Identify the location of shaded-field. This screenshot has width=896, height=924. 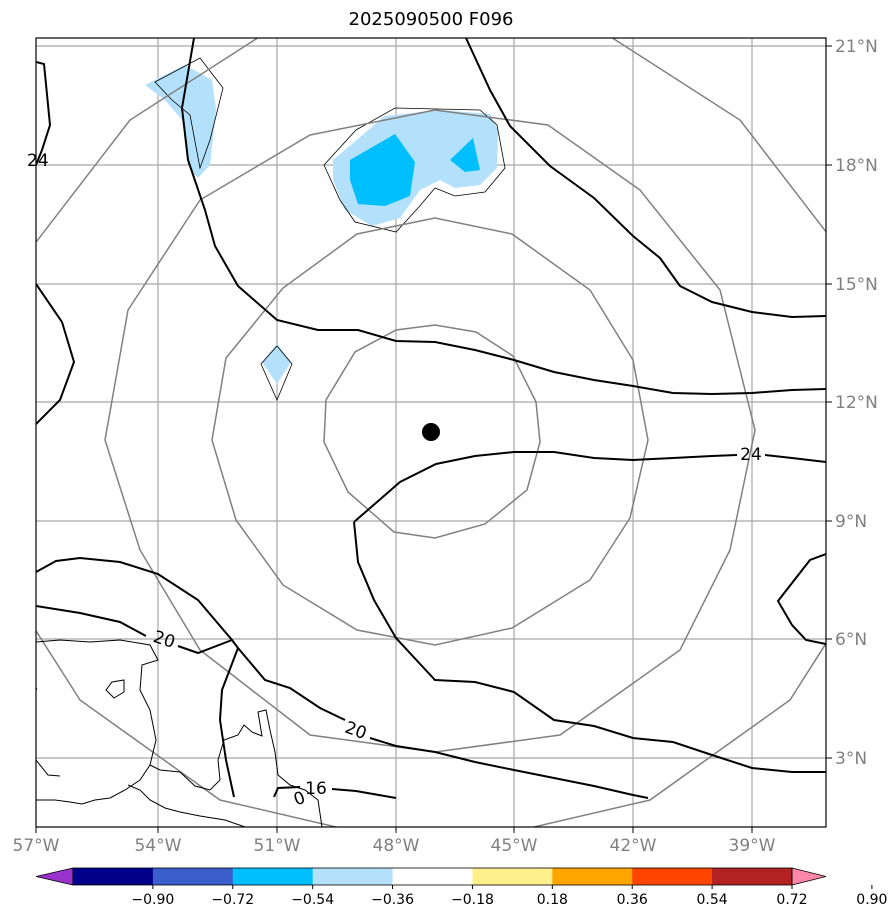
(321, 224).